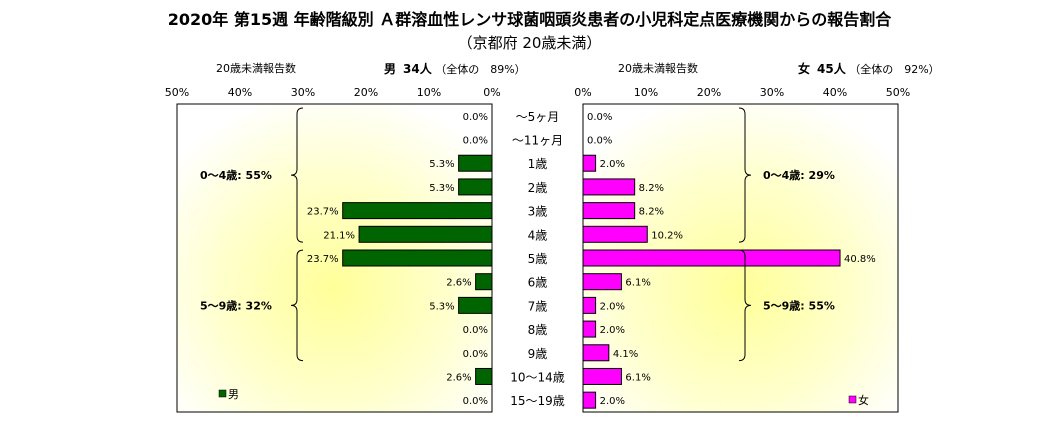 Image resolution: width=1059 pixels, height=443 pixels. I want to click on female-count-value: 45人, so click(831, 69).